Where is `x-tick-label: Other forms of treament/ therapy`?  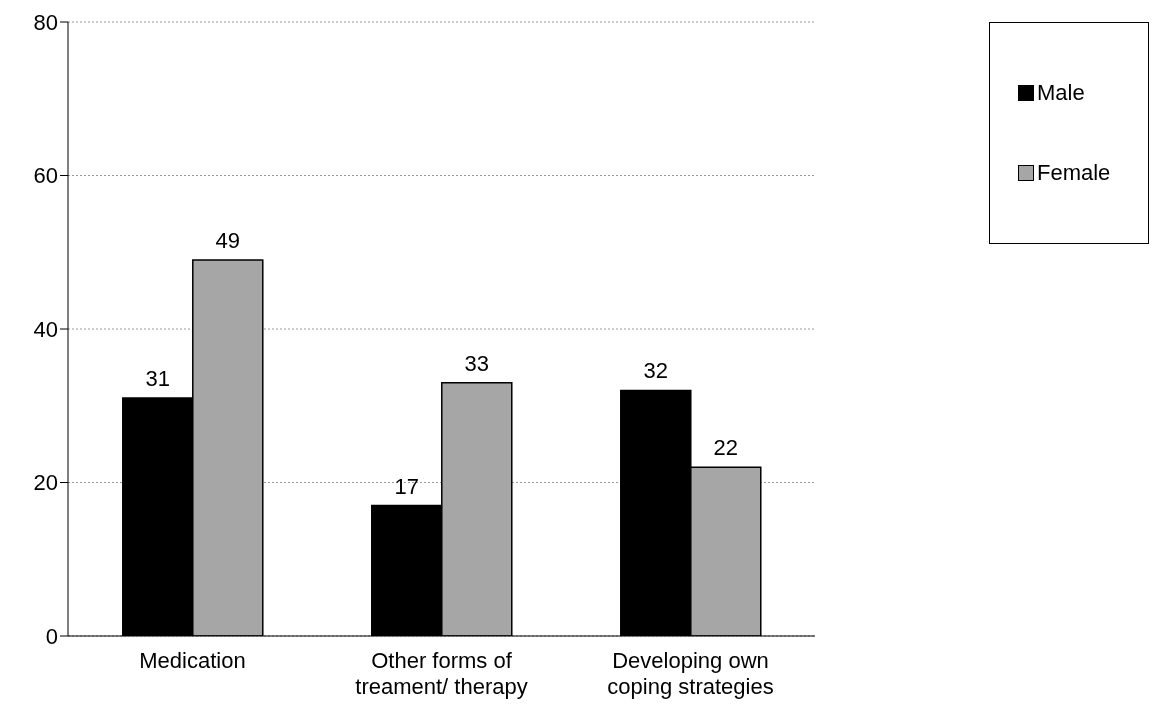
x-tick-label: Other forms of treament/ therapy is located at coordinates (441, 673).